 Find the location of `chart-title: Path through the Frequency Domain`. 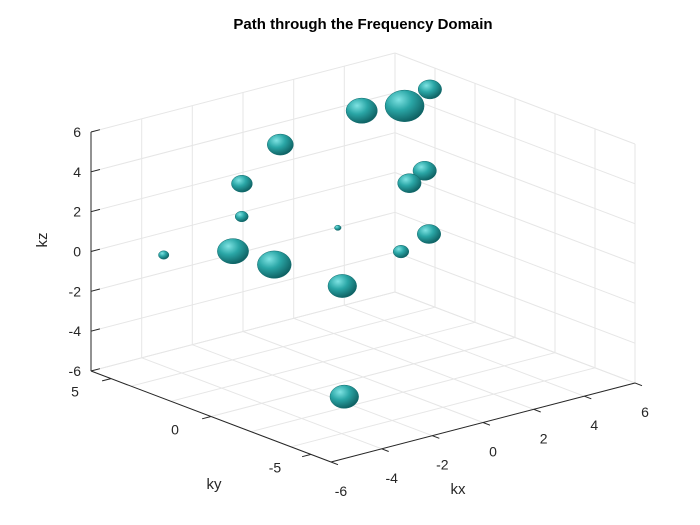

chart-title: Path through the Frequency Domain is located at coordinates (362, 24).